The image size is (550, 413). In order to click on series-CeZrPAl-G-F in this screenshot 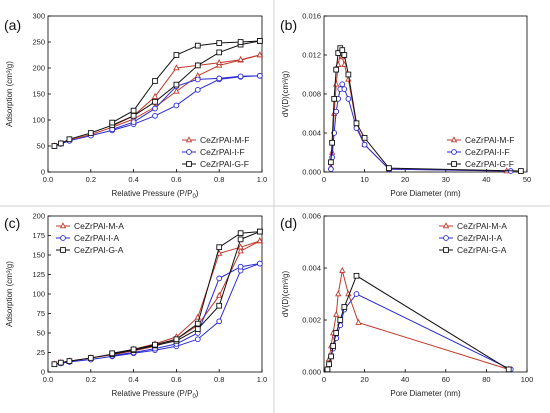, I will do `click(157, 93)`.